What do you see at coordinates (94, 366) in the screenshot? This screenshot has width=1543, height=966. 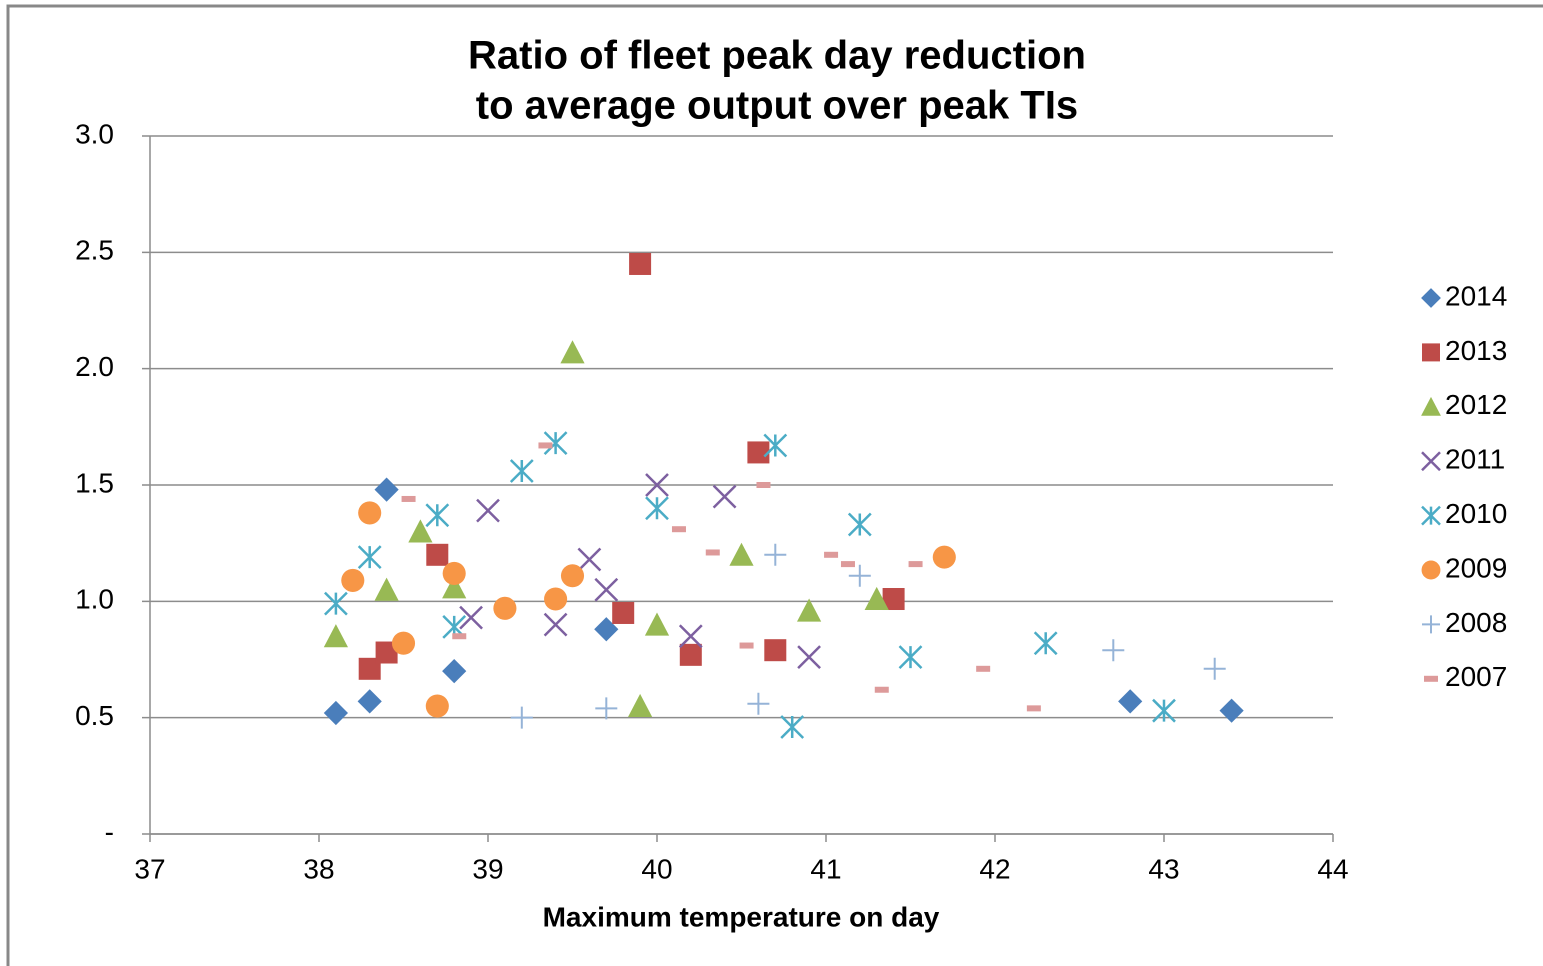 I see `y-tick-label: 2.0` at bounding box center [94, 366].